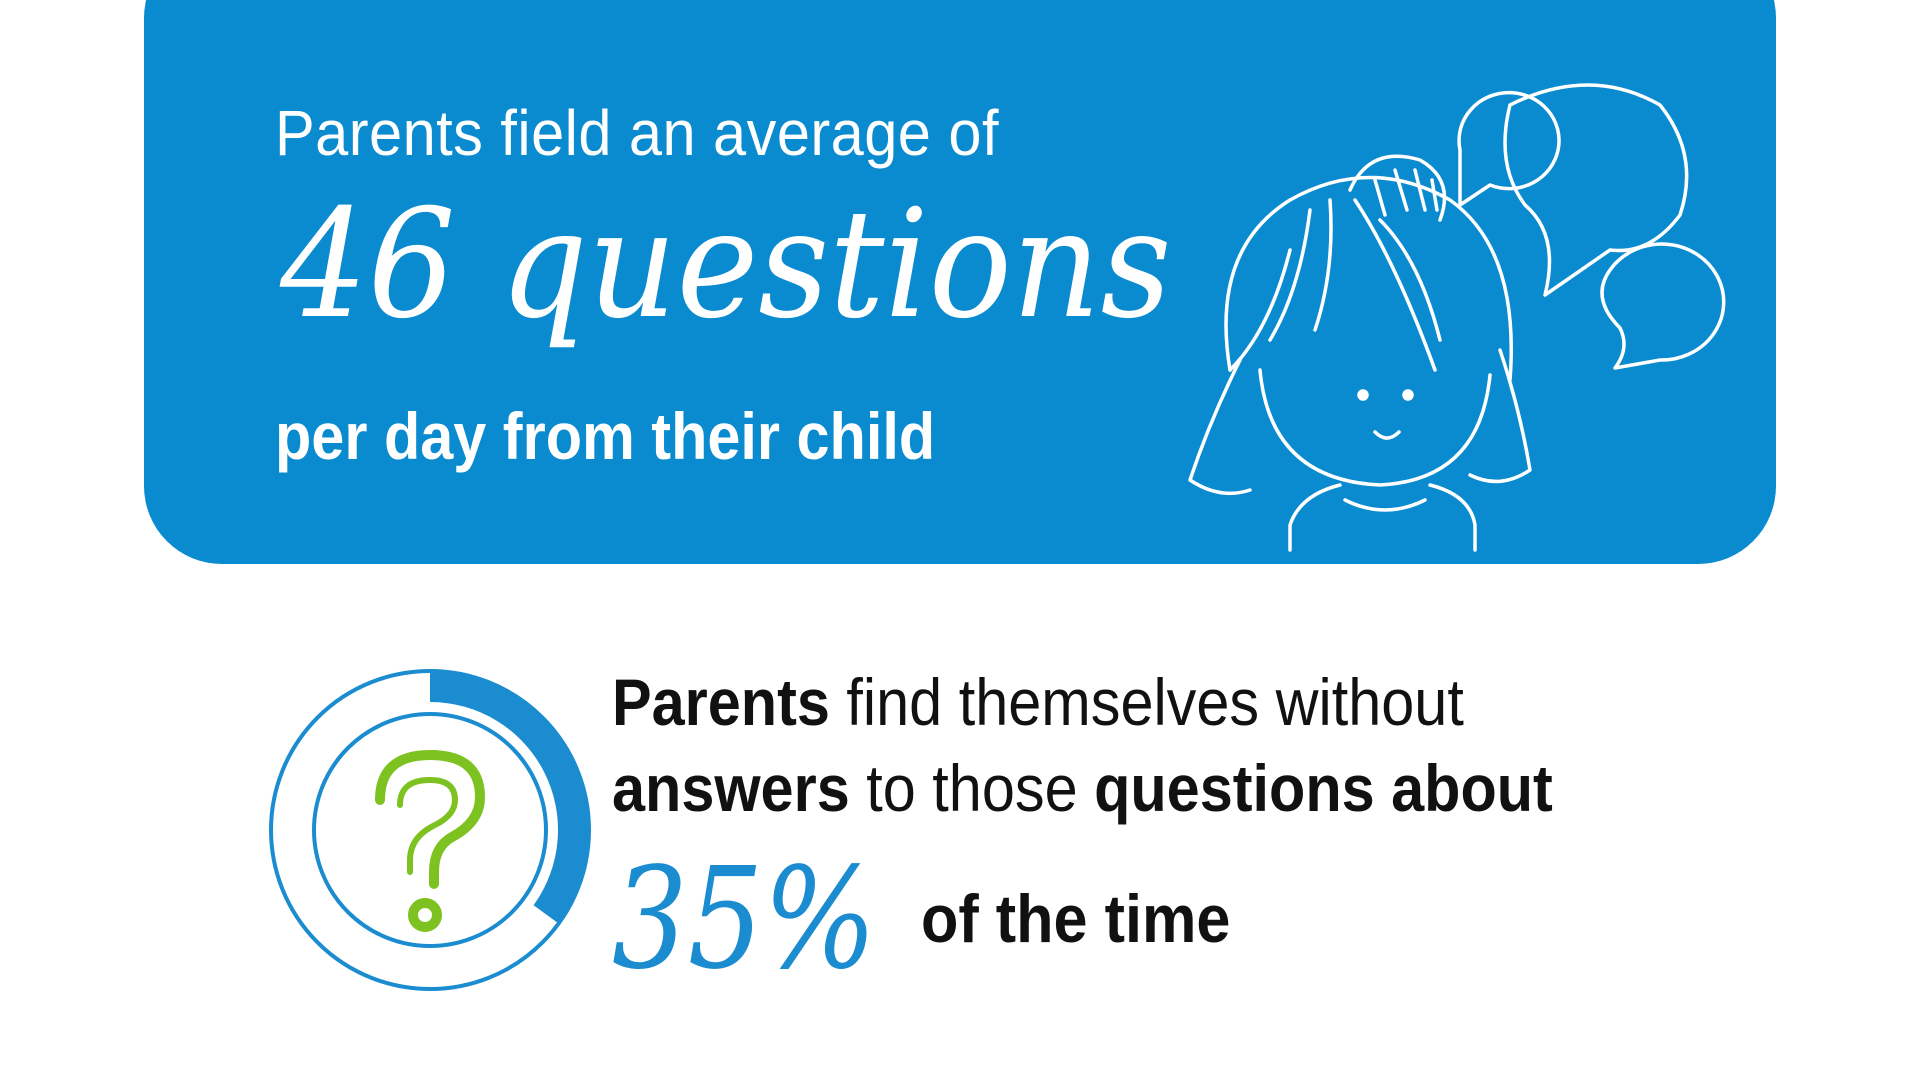 This screenshot has width=1920, height=1080. I want to click on girl-with-speech-bubbles-icon, so click(1457, 317).